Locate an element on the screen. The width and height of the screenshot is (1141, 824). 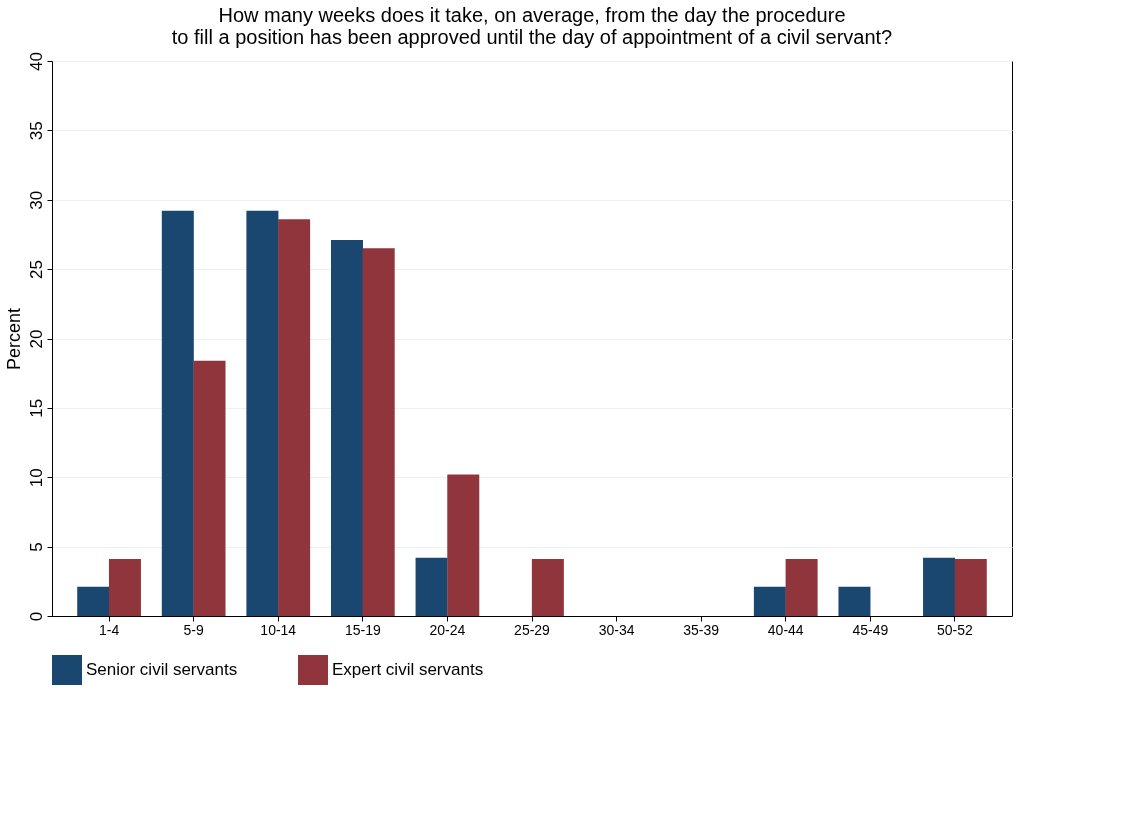
y-tick-label: 30 is located at coordinates (36, 200).